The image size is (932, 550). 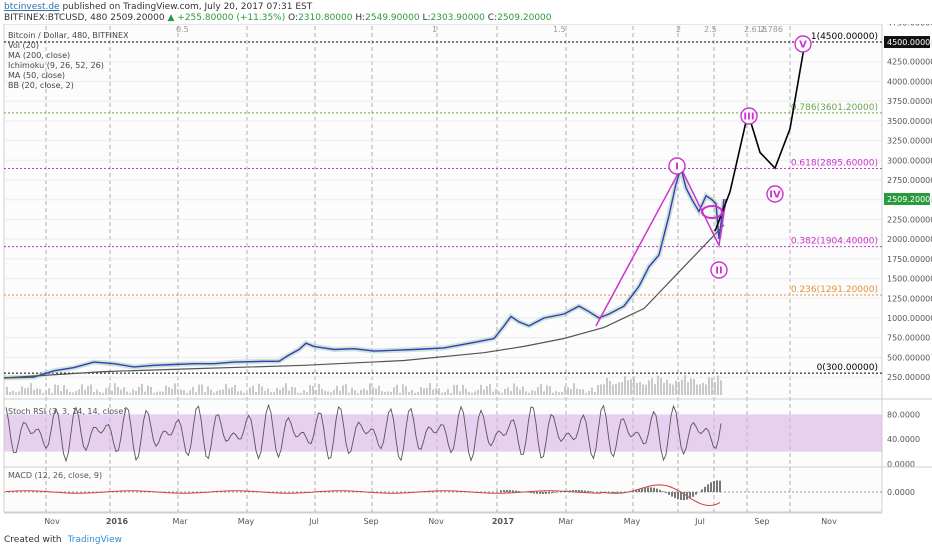 I want to click on stoch-title: Stoch RSI (3, 3, 14, 14, close), so click(x=67, y=411).